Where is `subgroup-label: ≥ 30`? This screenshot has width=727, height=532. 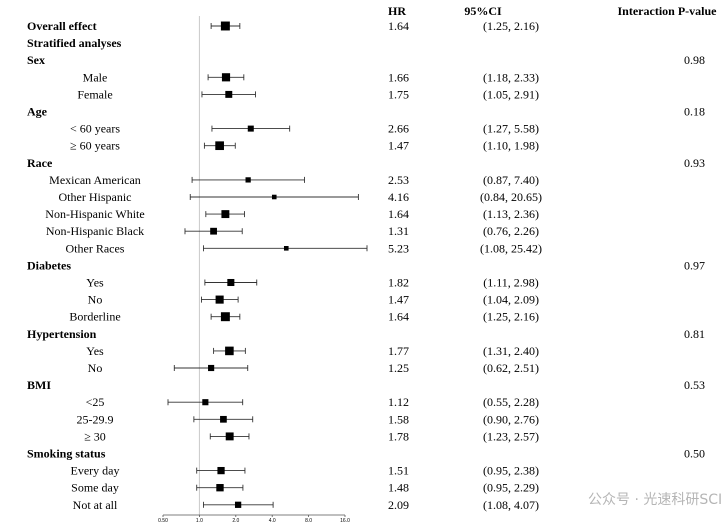
subgroup-label: ≥ 30 is located at coordinates (95, 436).